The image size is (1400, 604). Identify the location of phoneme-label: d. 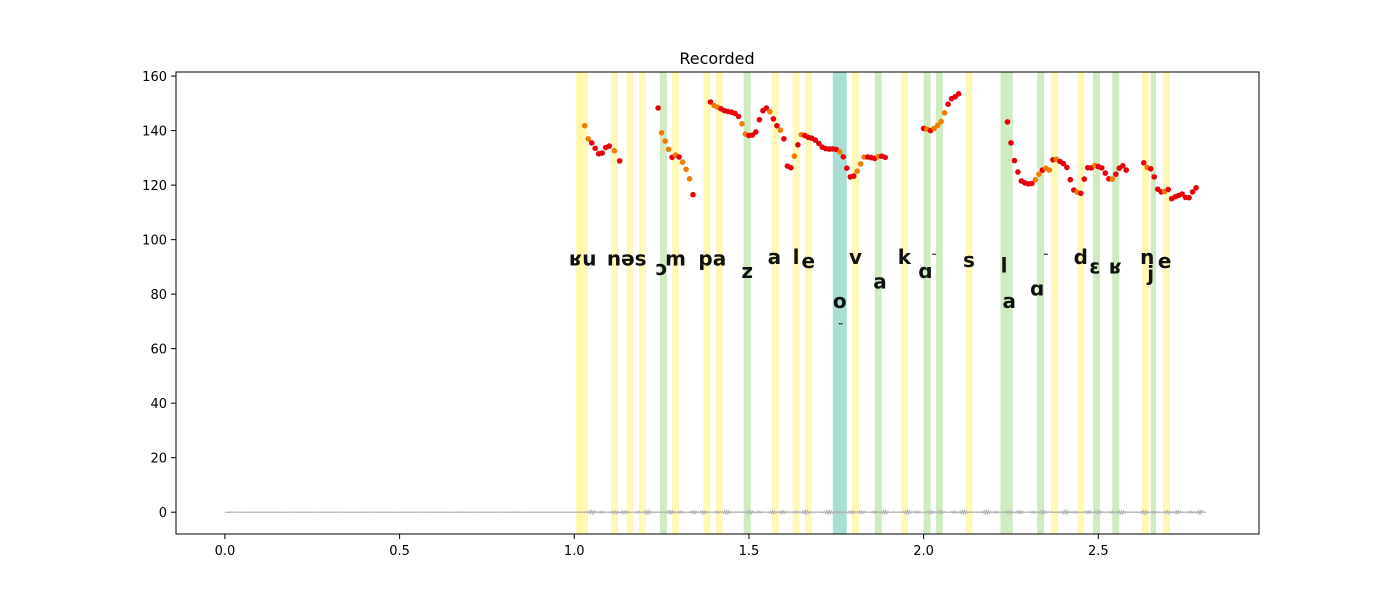
(1081, 257).